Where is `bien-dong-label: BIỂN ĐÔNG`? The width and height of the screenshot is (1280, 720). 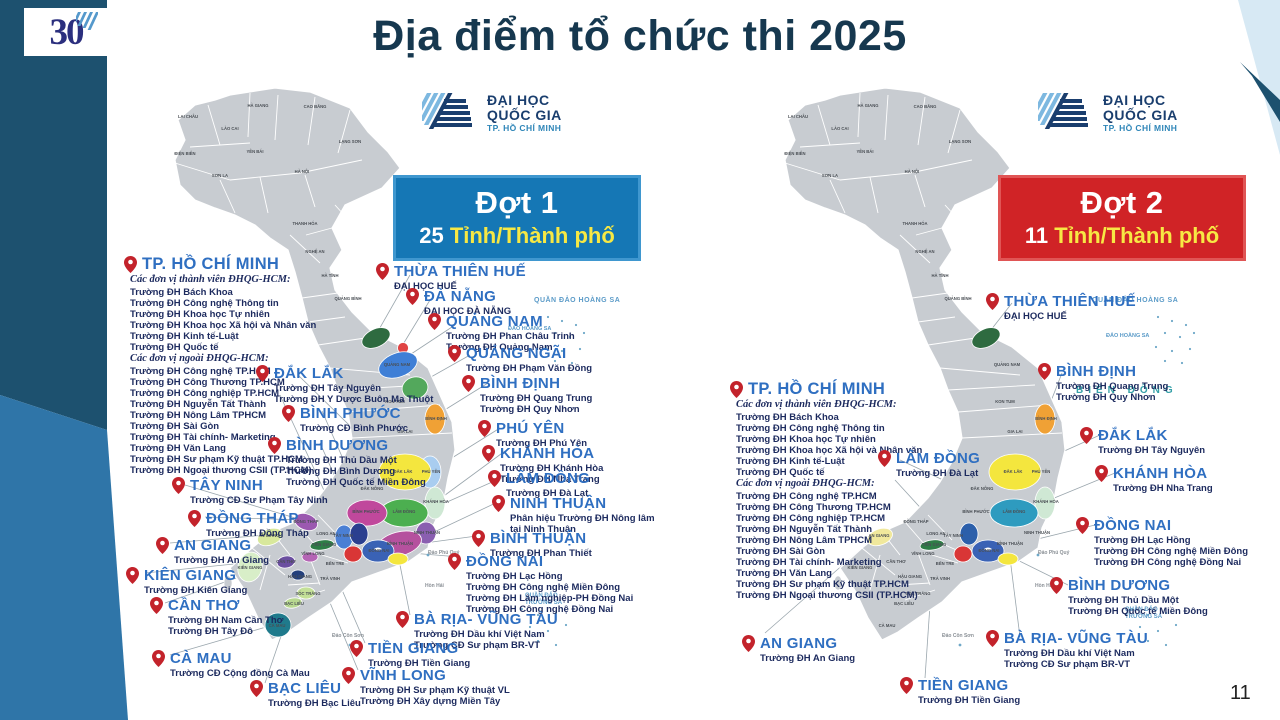
bien-dong-label: BIỂN ĐÔNG is located at coordinates (1127, 390).